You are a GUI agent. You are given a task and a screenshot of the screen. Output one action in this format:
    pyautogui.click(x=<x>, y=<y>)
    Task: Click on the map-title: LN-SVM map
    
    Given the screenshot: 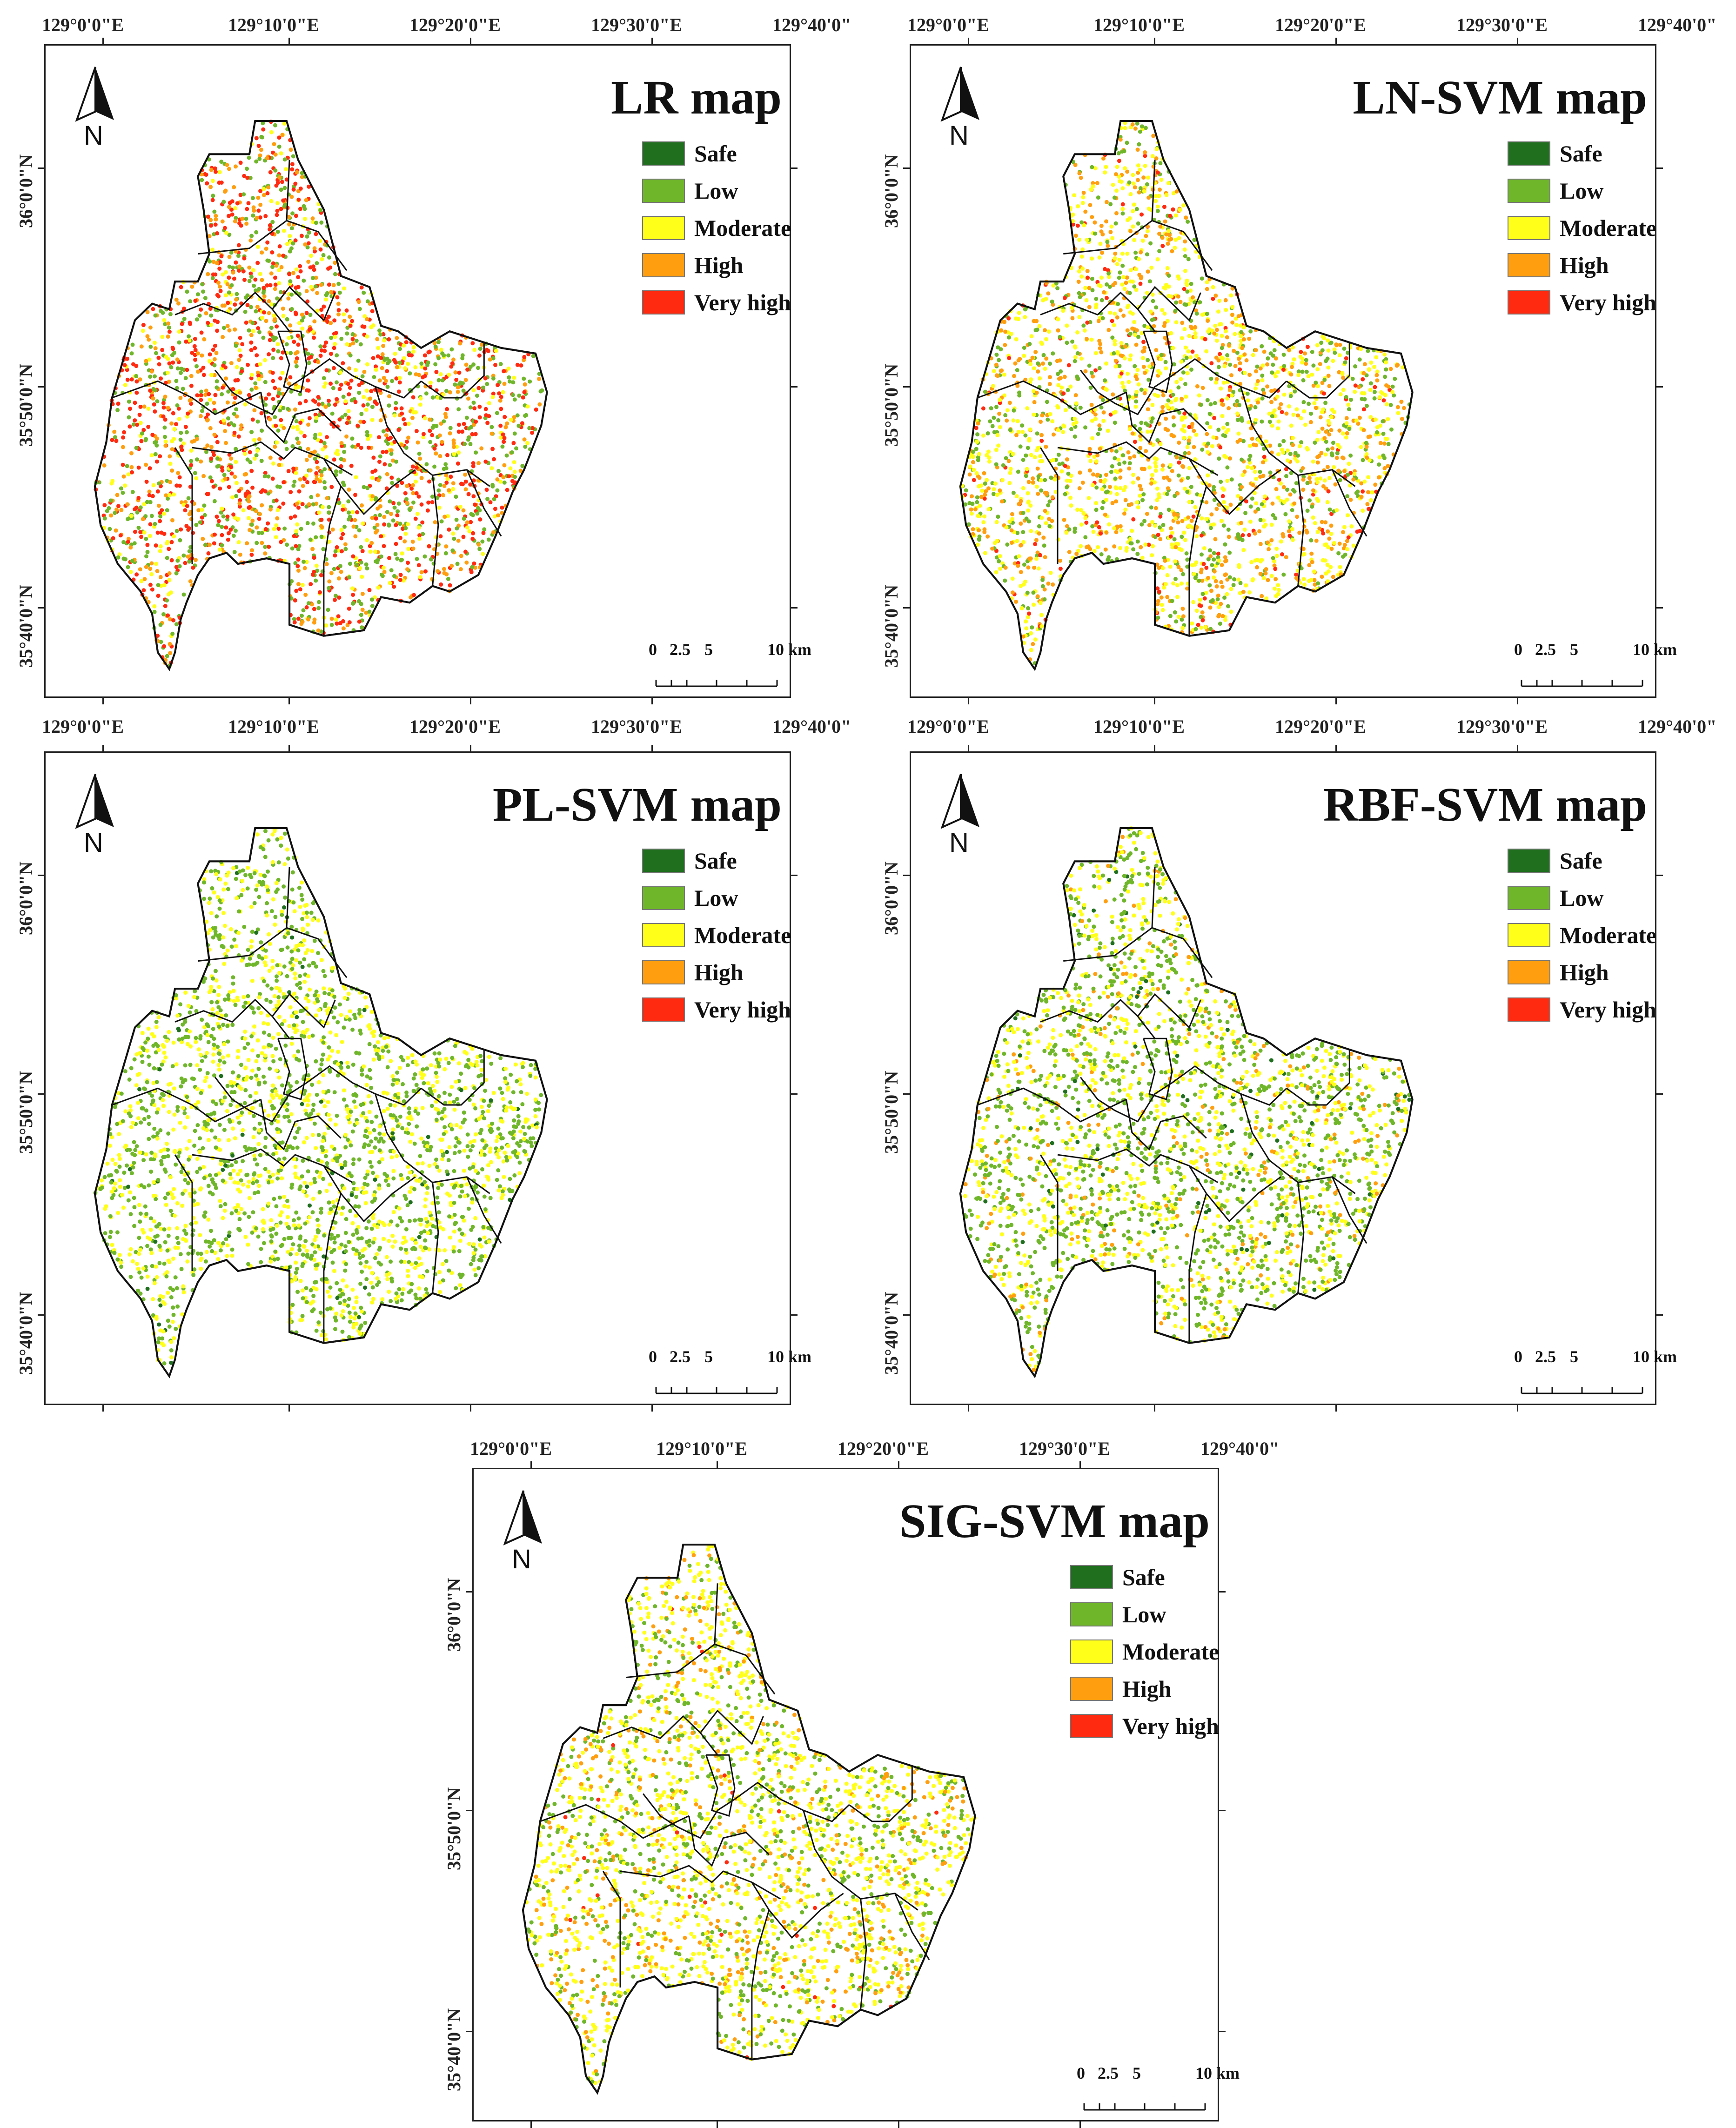 What is the action you would take?
    pyautogui.click(x=1500, y=97)
    